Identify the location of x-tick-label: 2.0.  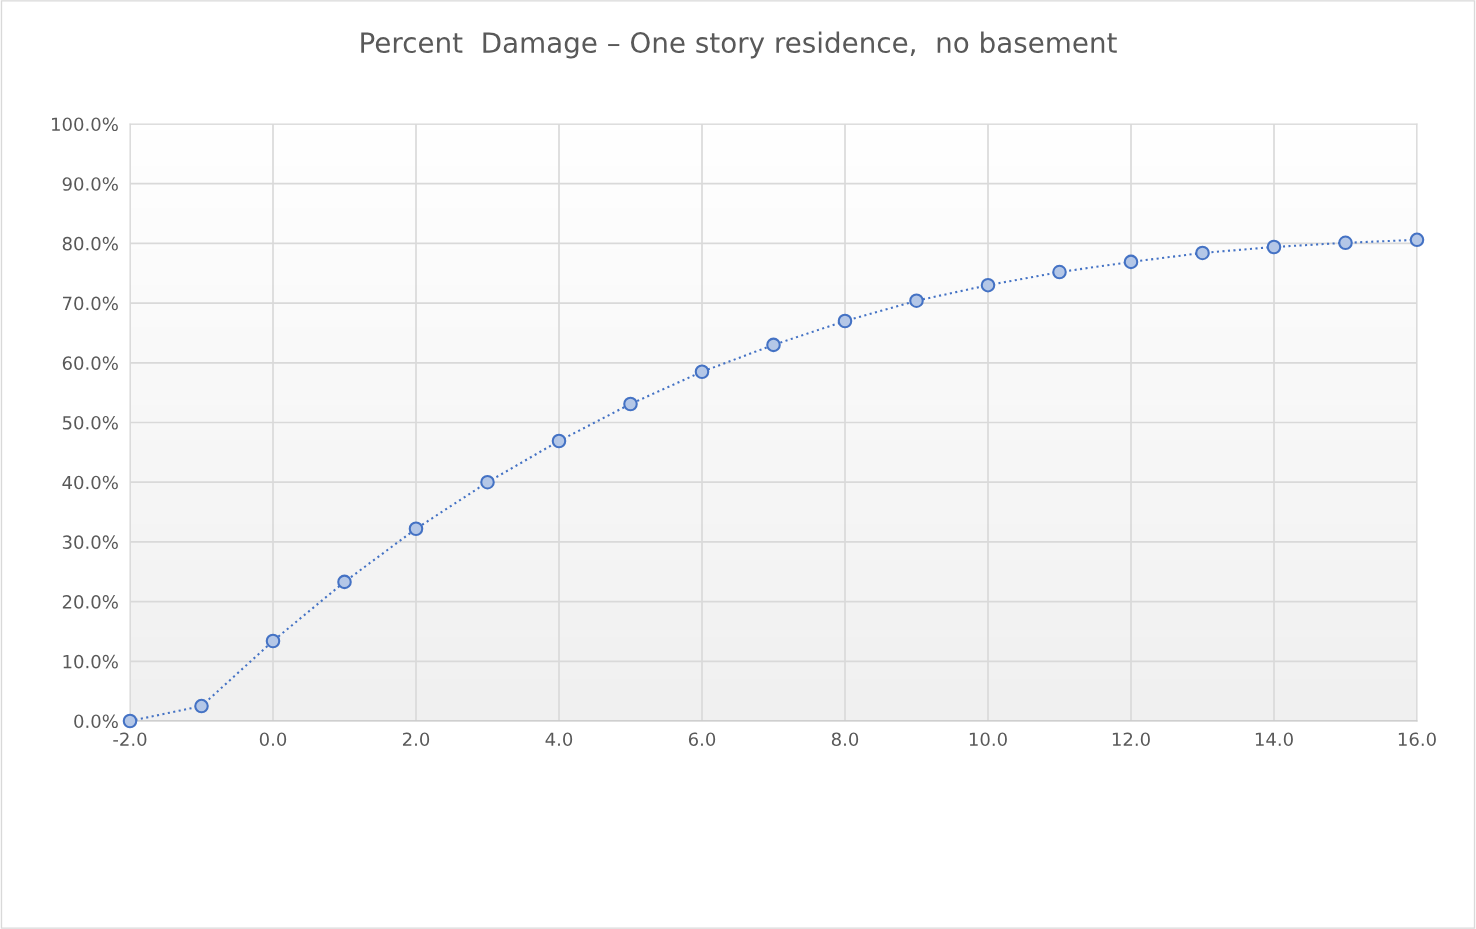
(416, 739).